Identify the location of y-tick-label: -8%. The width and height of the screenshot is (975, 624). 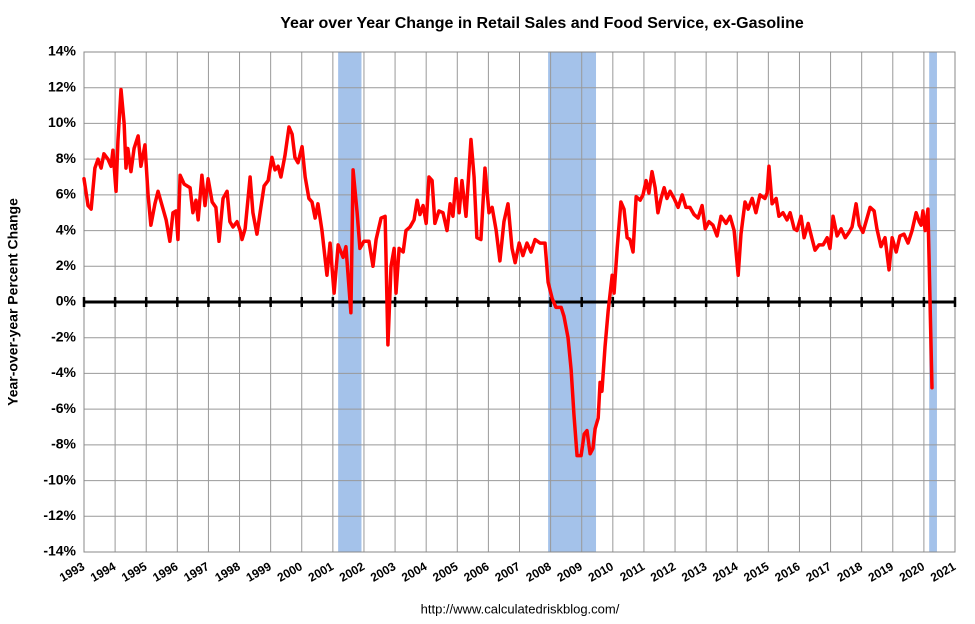
(63, 444).